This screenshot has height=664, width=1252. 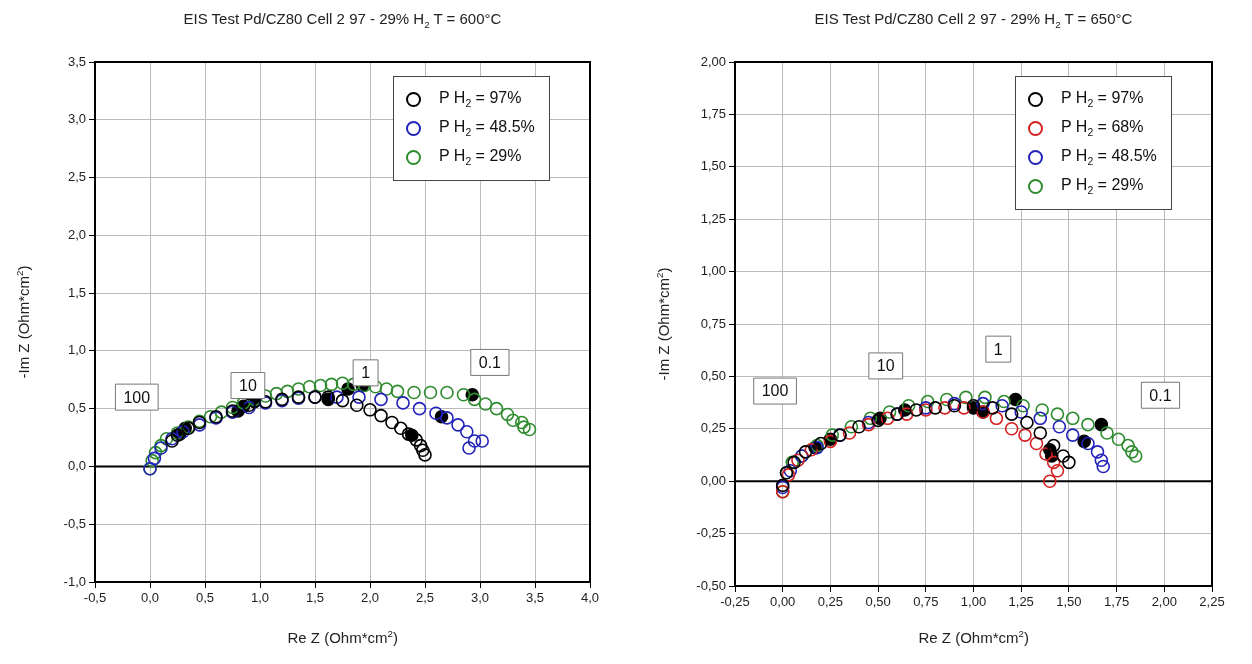 What do you see at coordinates (76, 292) in the screenshot?
I see `y-tick-label: 1,5` at bounding box center [76, 292].